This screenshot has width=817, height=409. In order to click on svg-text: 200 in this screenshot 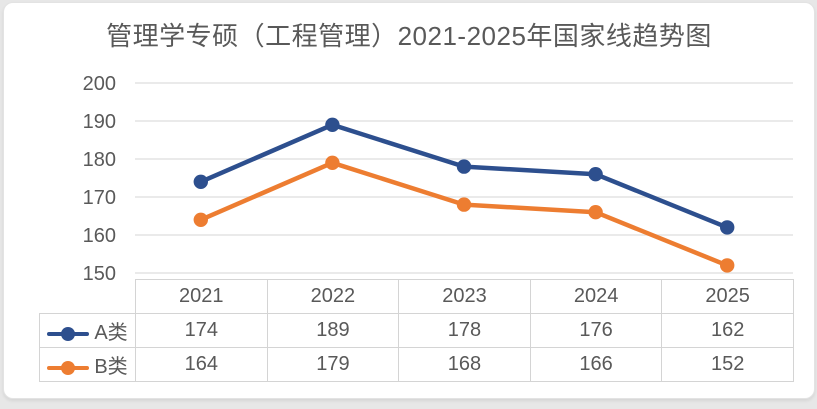, I will do `click(99, 84)`.